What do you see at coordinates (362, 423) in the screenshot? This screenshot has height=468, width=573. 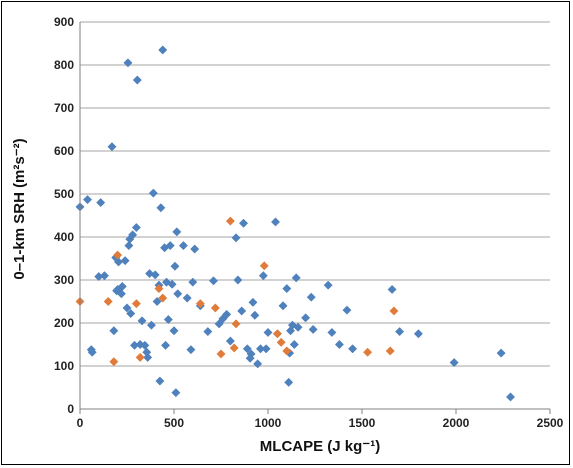 I see `x-tick-label: 1500` at bounding box center [362, 423].